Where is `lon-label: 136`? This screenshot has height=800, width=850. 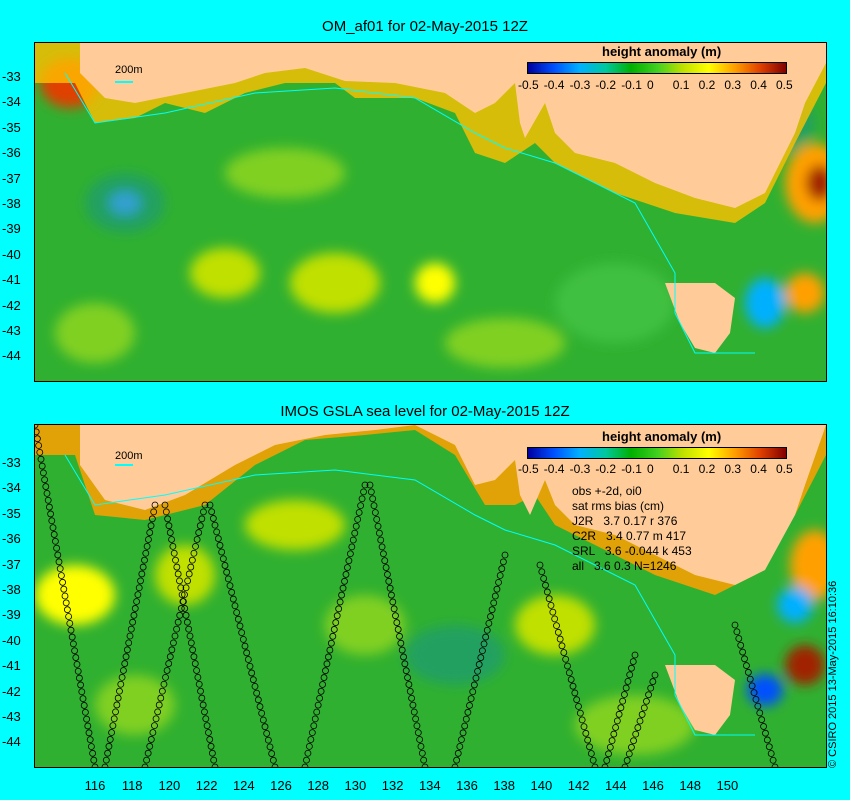 lon-label: 136 is located at coordinates (467, 785).